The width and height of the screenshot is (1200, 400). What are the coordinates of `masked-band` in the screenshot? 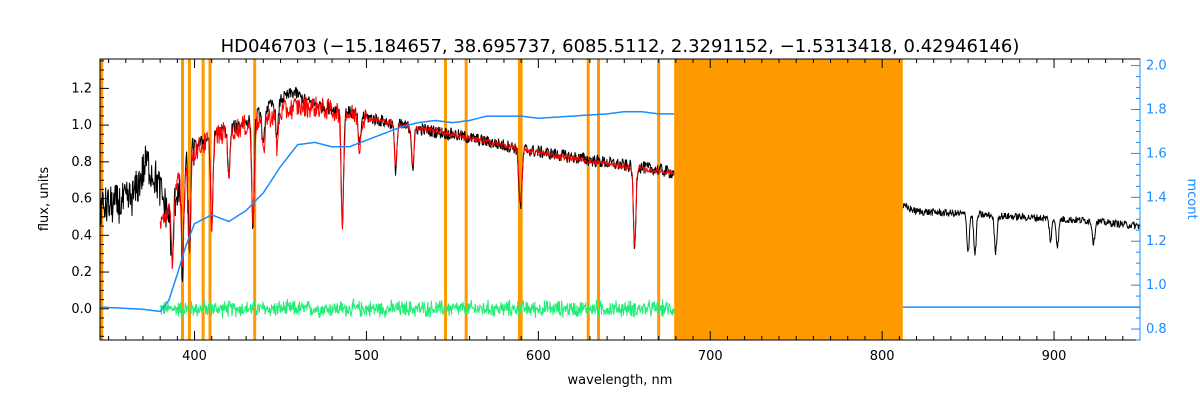 It's located at (788, 199).